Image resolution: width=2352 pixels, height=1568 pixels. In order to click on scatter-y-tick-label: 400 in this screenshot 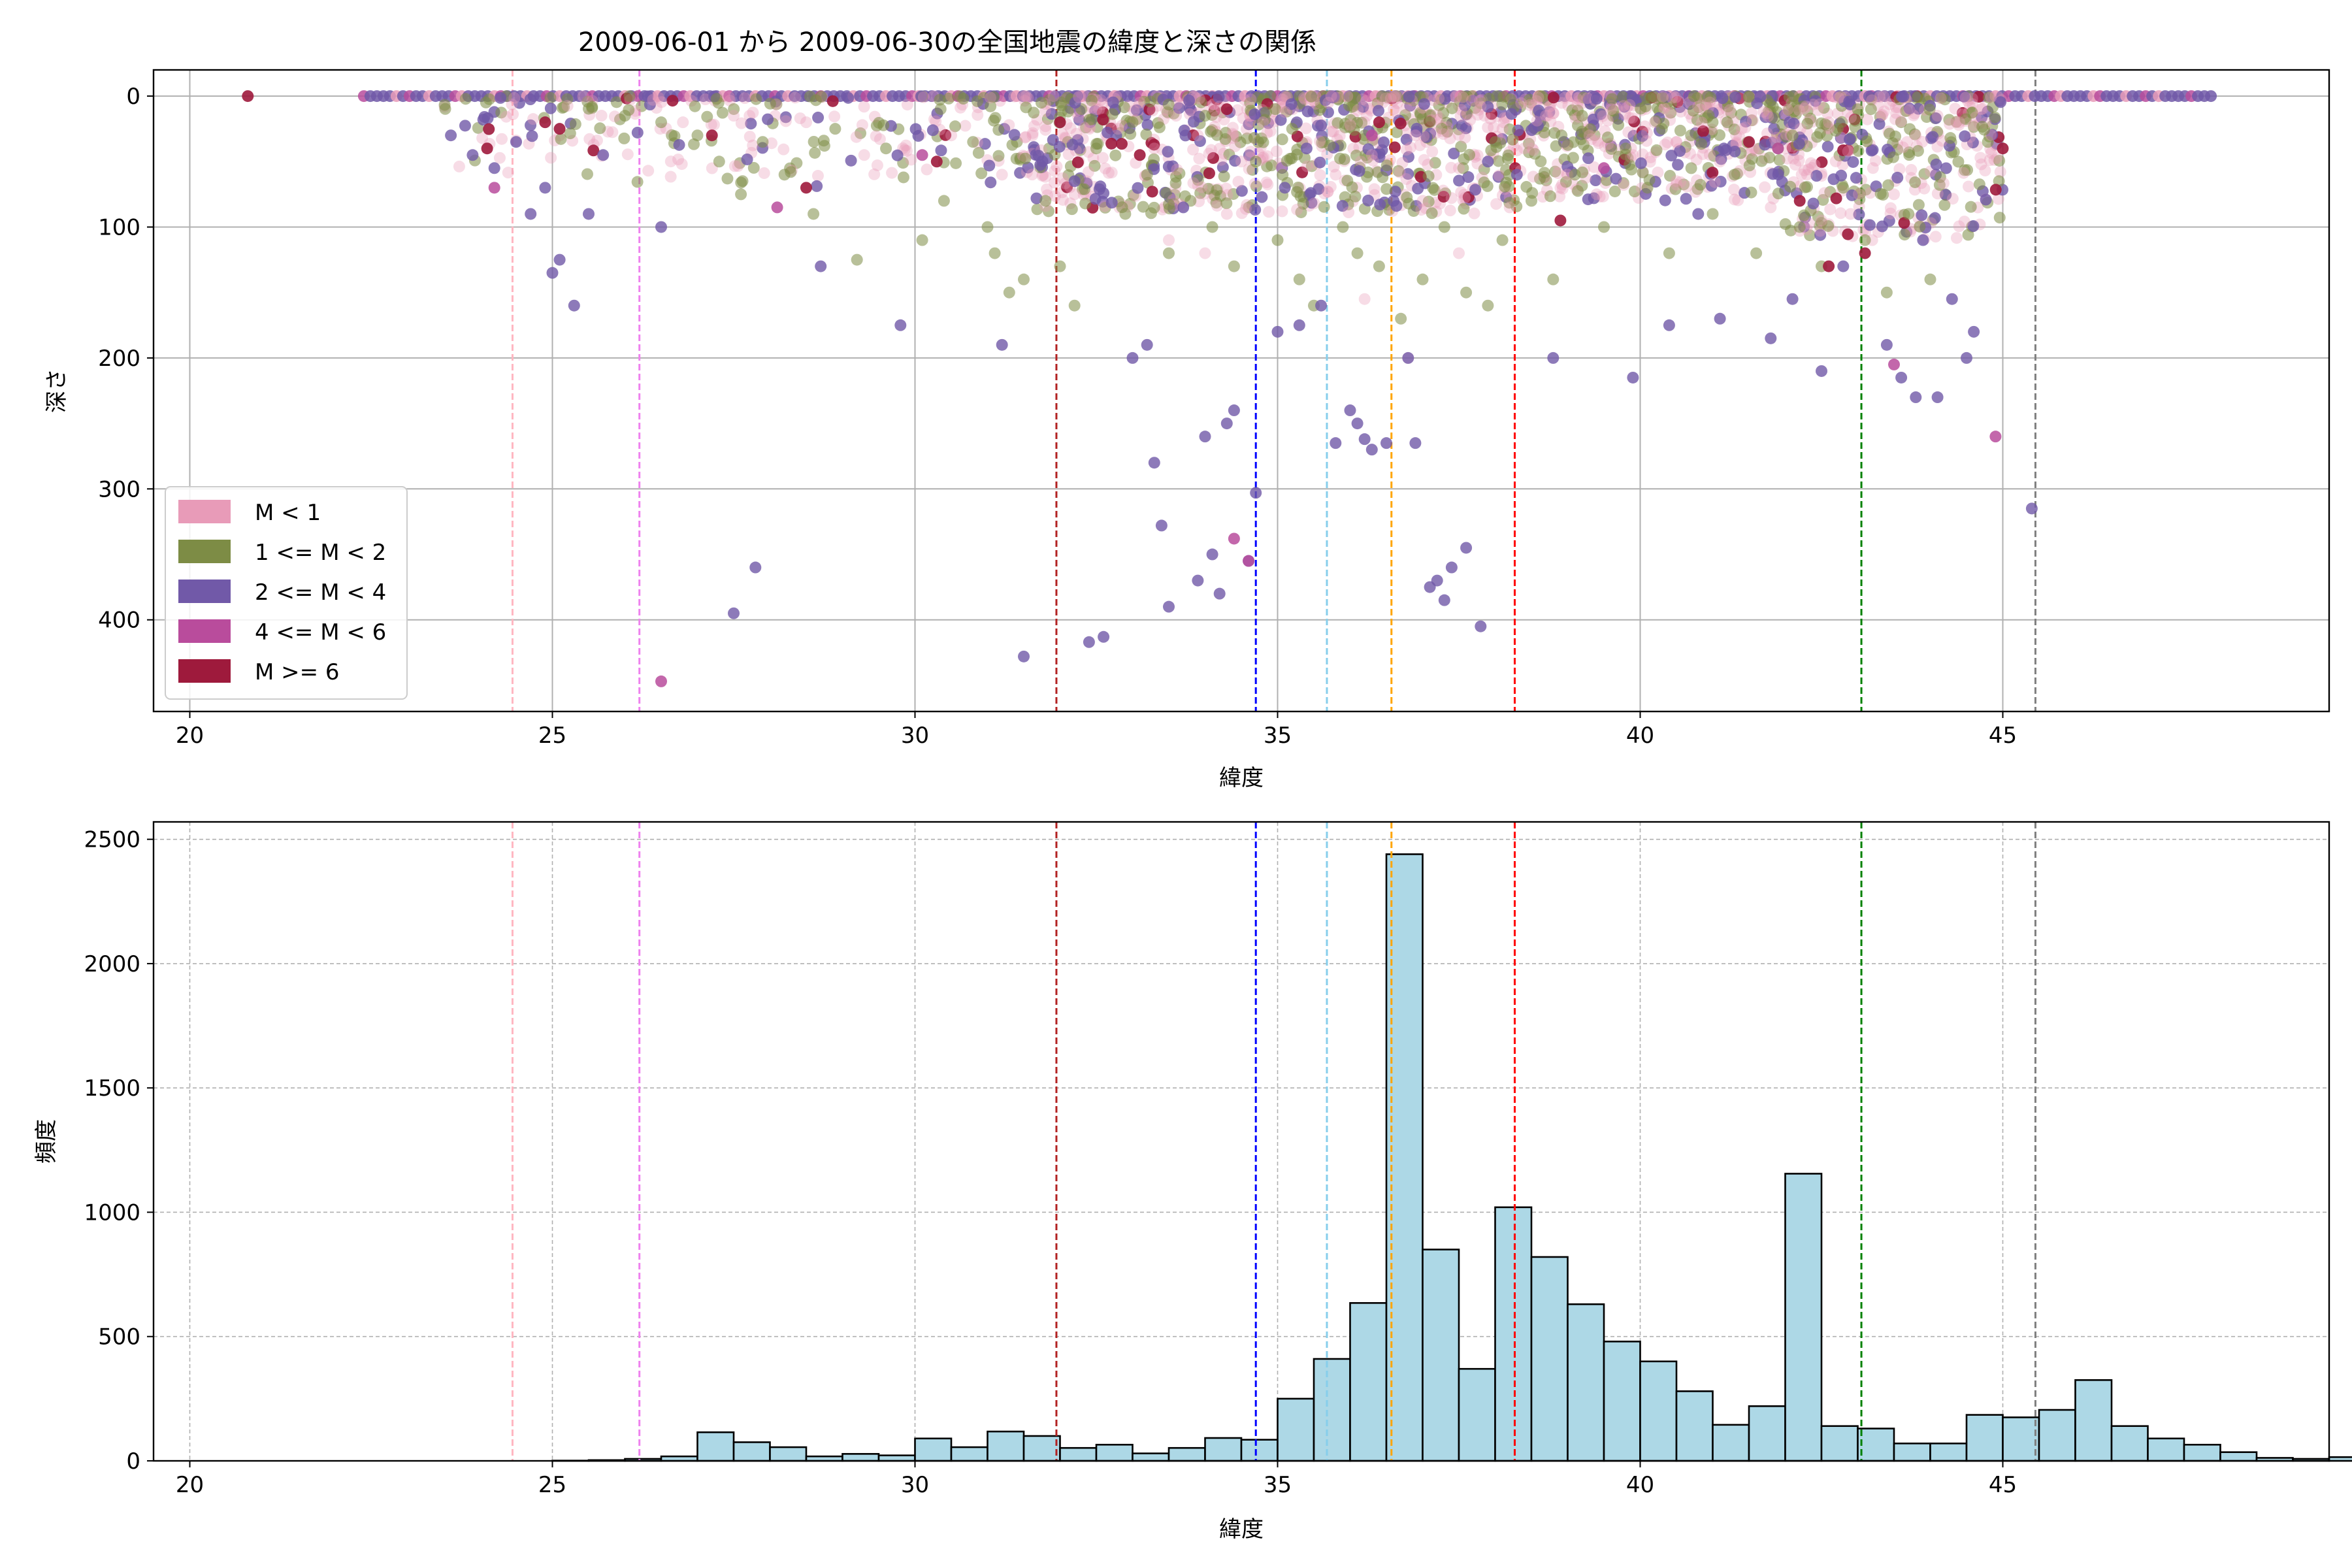, I will do `click(119, 621)`.